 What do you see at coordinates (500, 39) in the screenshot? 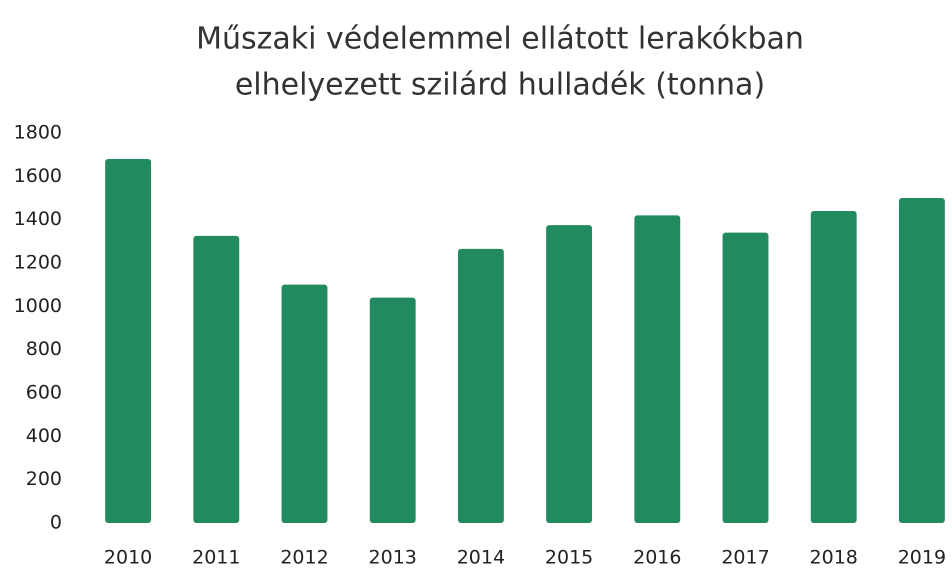
I see `chart-title: Műszaki védelemmel ellátott lerakókban` at bounding box center [500, 39].